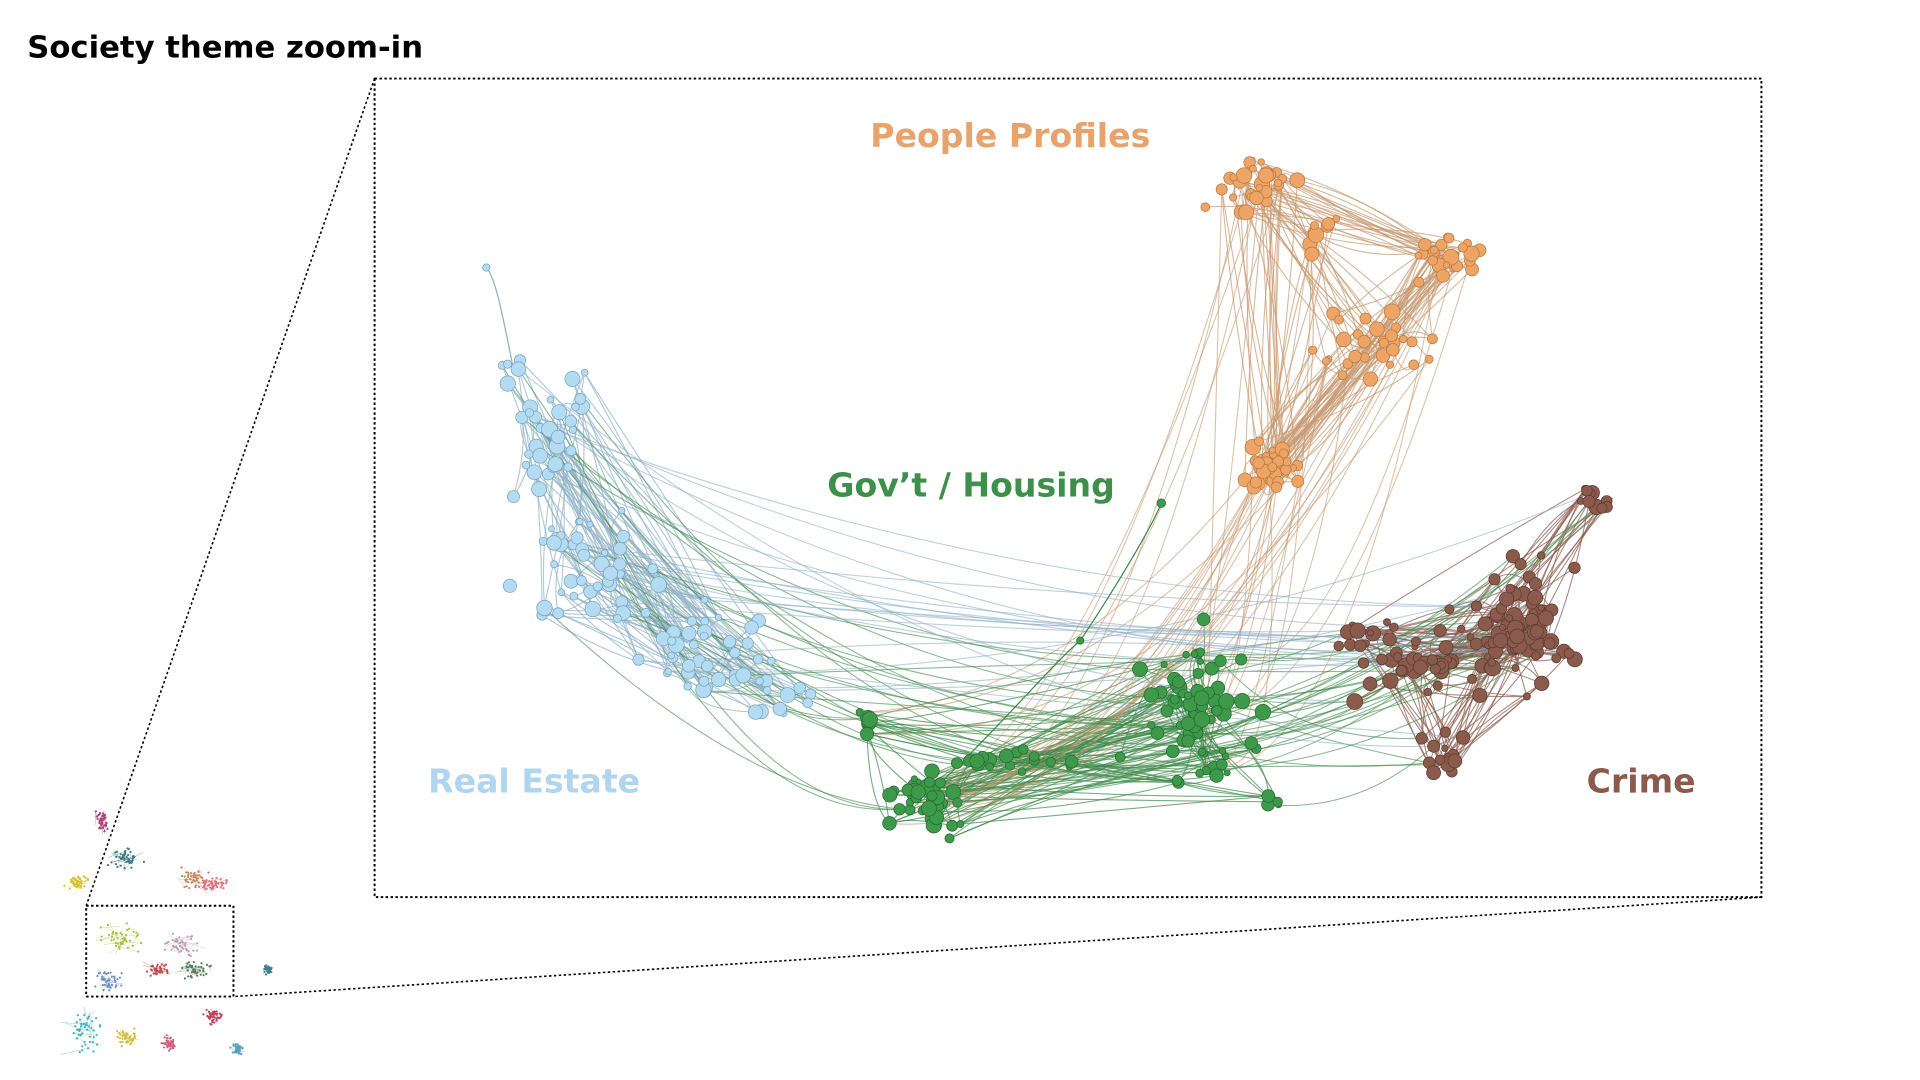 Image resolution: width=1920 pixels, height=1080 pixels. I want to click on zoom-line, so click(230, 492).